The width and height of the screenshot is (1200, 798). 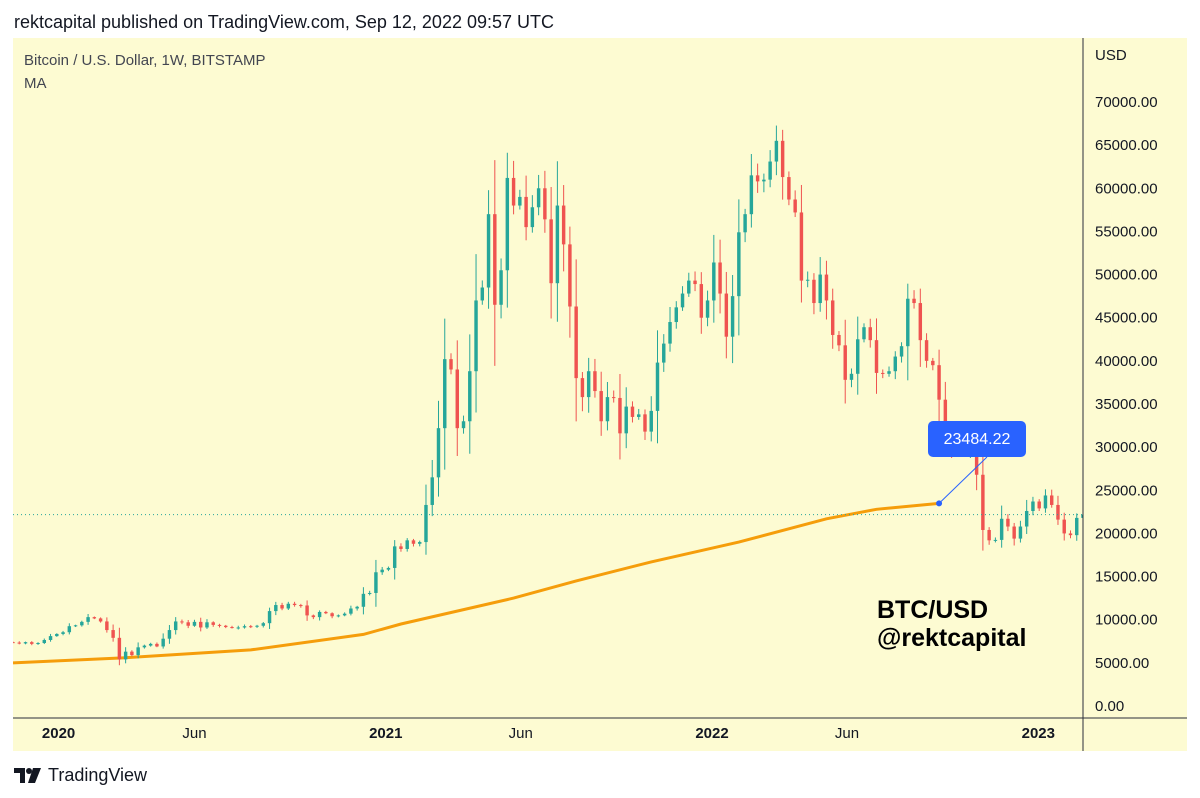 I want to click on price-axis-panel, so click(x=1135, y=394).